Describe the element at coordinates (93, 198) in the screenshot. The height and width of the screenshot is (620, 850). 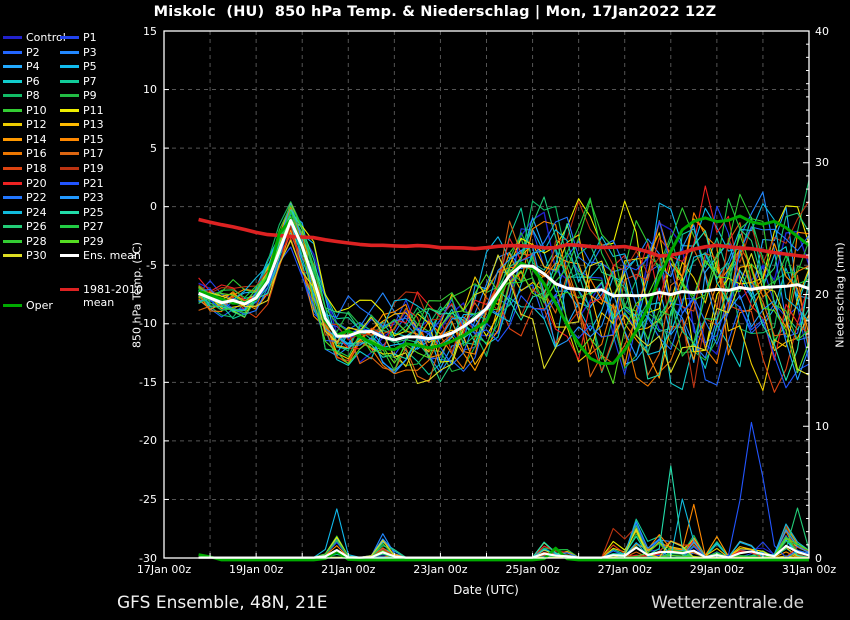
I see `legend-item-p23-label: P23` at that location.